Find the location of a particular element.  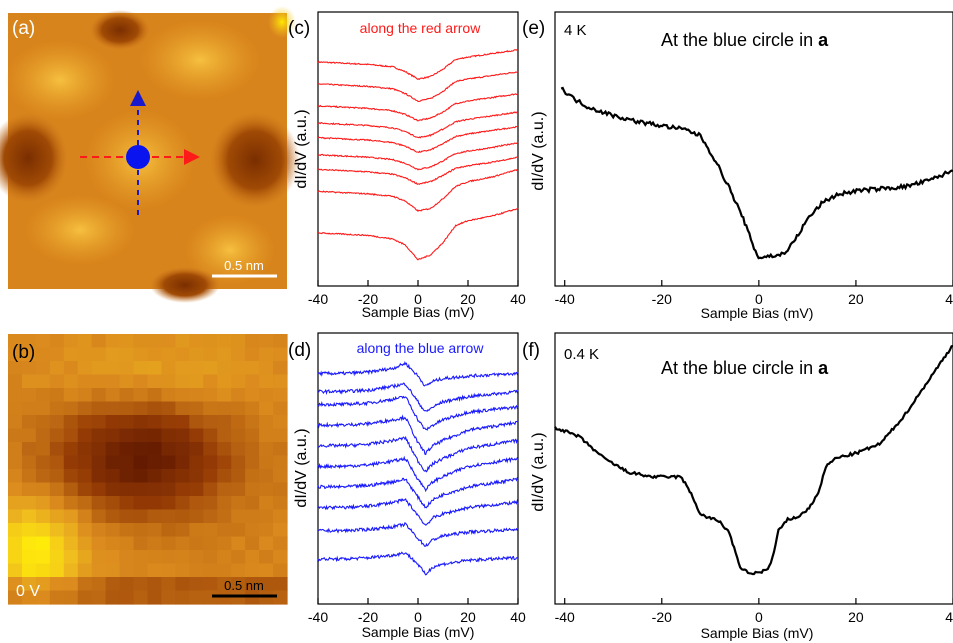

panel-e-label: (e) is located at coordinates (533, 28).